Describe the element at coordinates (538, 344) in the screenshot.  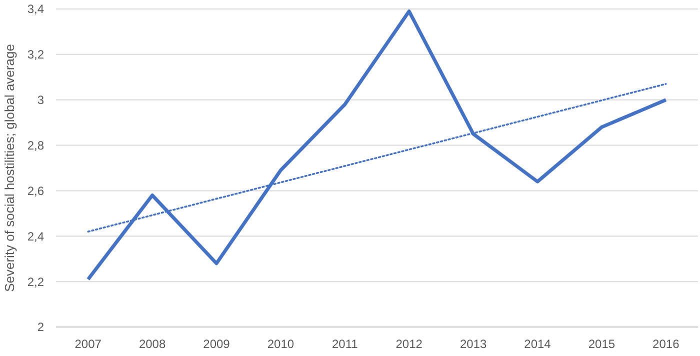
I see `x-tick-label: 2014` at that location.